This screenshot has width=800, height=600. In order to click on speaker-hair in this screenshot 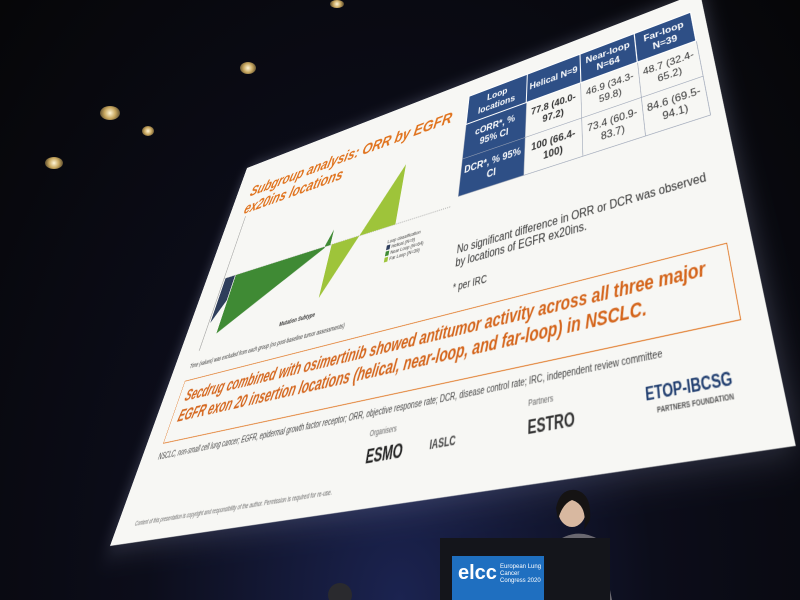, I will do `click(573, 509)`.